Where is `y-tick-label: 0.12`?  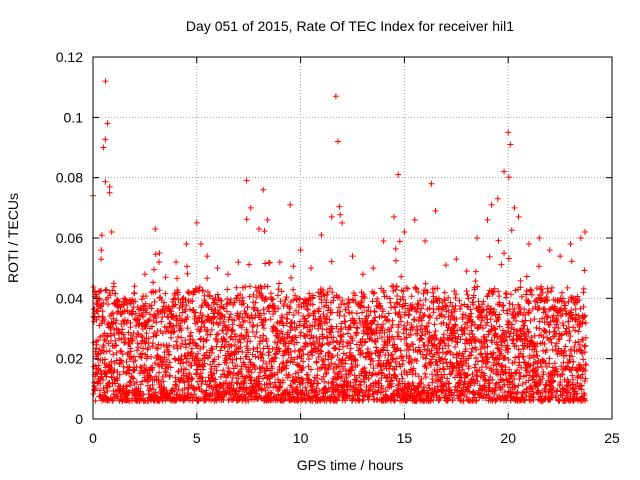 y-tick-label: 0.12 is located at coordinates (69, 57).